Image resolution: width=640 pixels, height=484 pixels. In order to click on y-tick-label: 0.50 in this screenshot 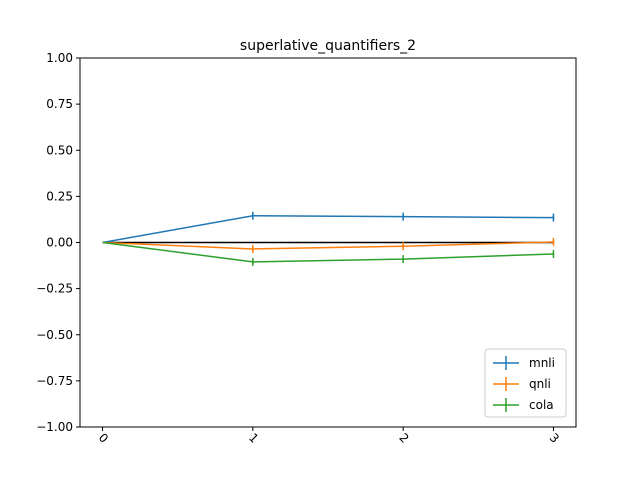, I will do `click(59, 150)`.